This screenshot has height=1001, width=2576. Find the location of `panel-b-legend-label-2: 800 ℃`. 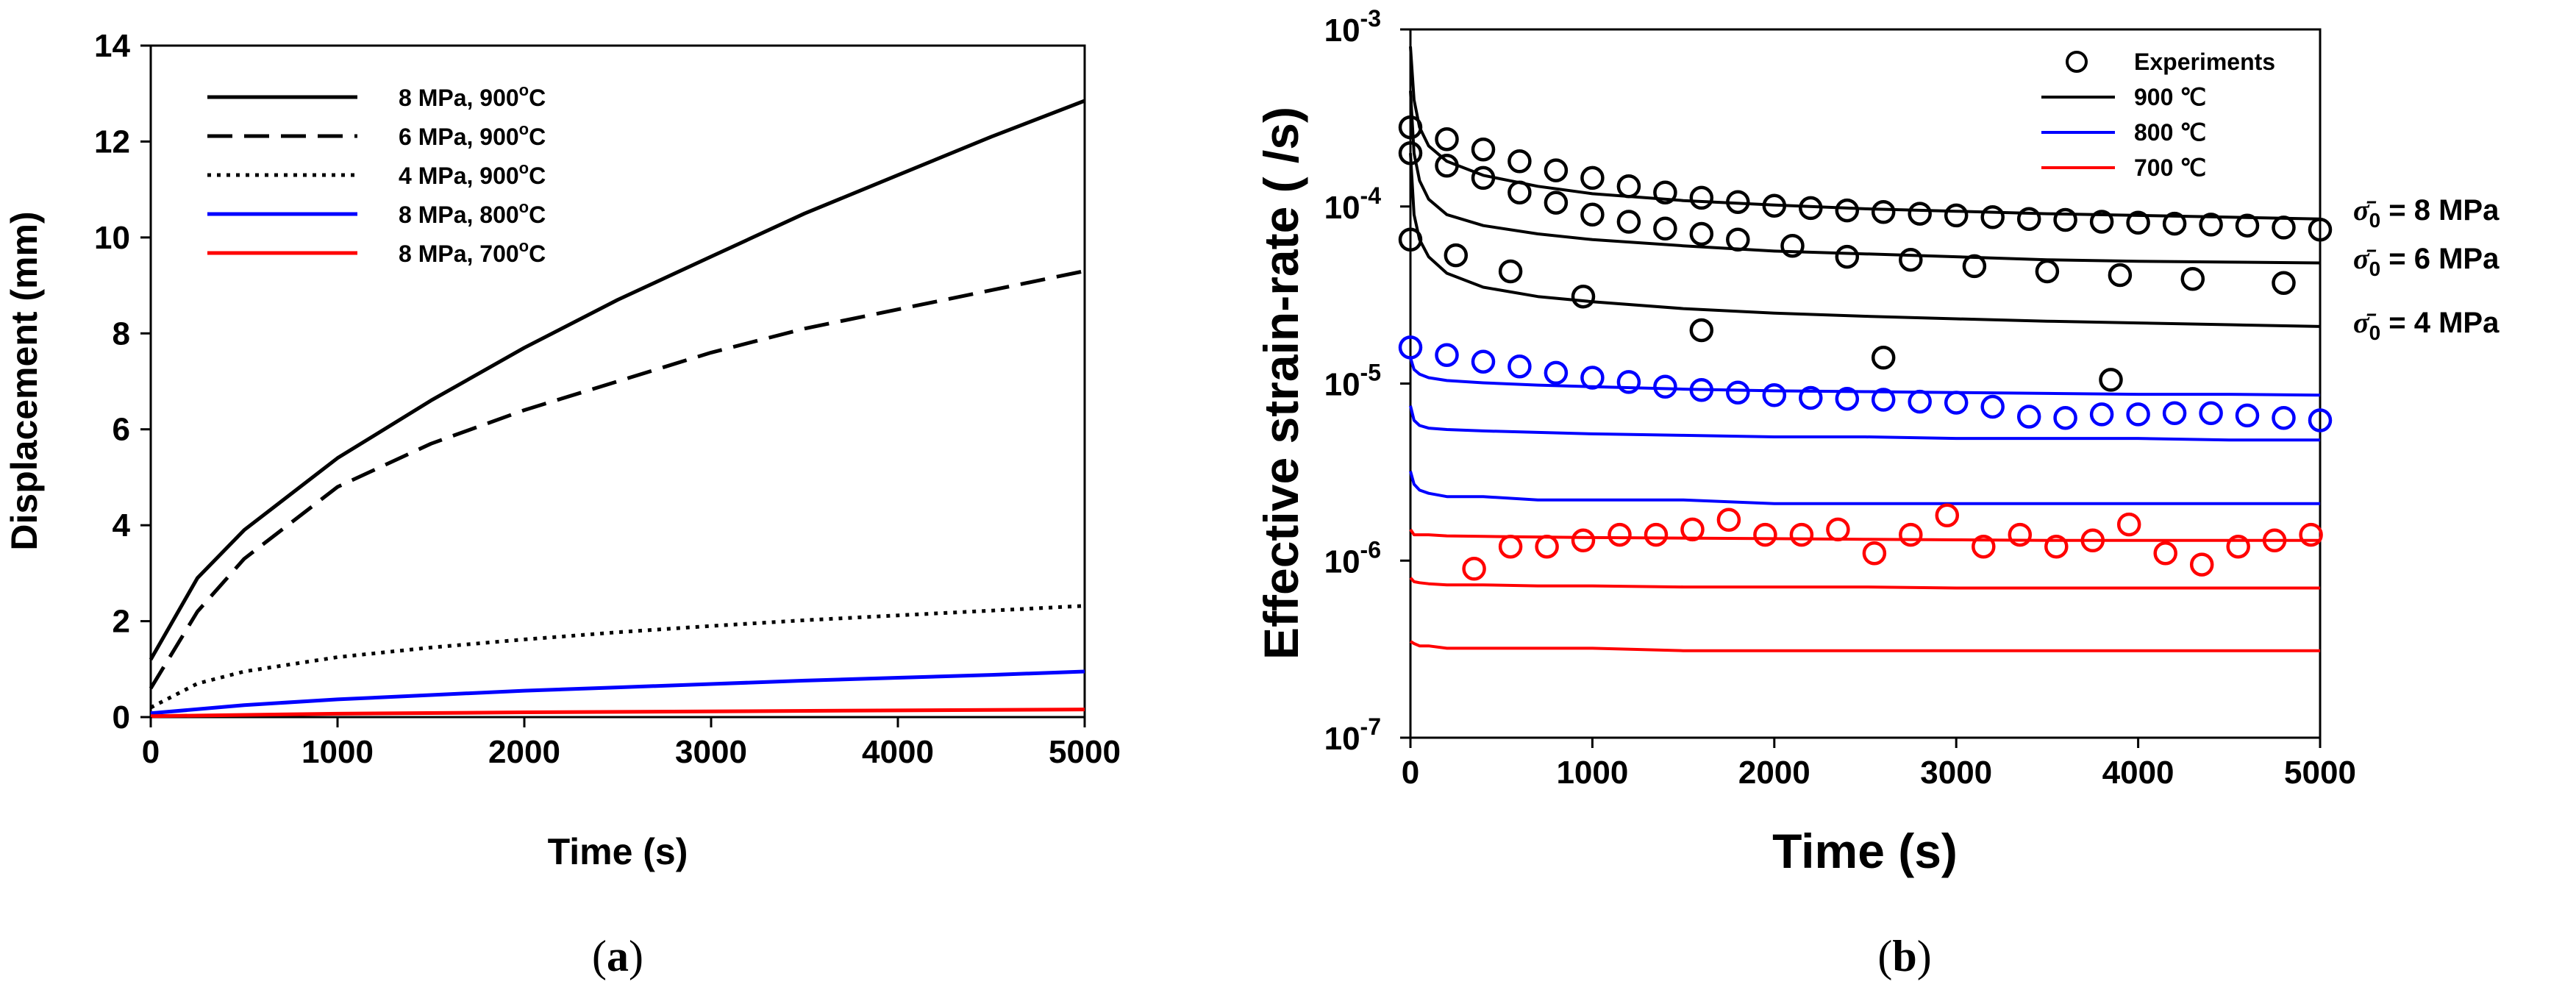

panel-b-legend-label-2: 800 ℃ is located at coordinates (2170, 132).